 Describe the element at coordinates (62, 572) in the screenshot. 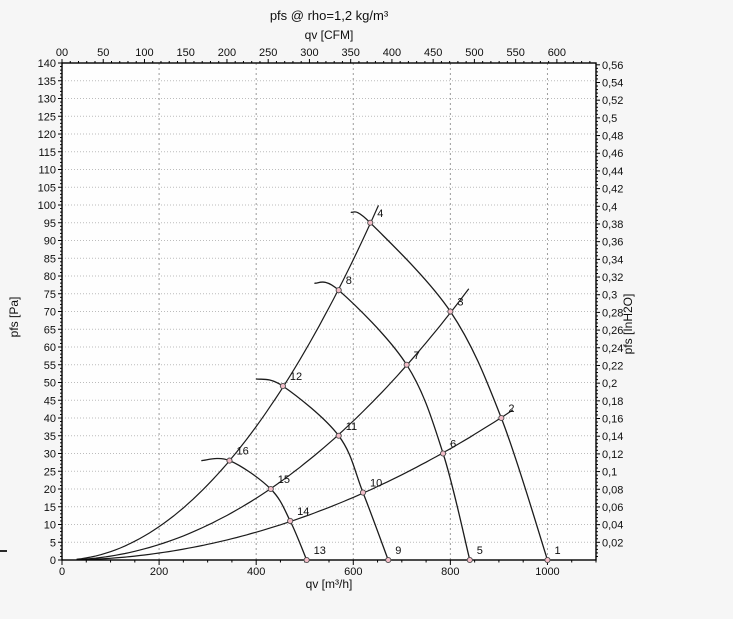

I see `bottom-tick-label: 0` at that location.